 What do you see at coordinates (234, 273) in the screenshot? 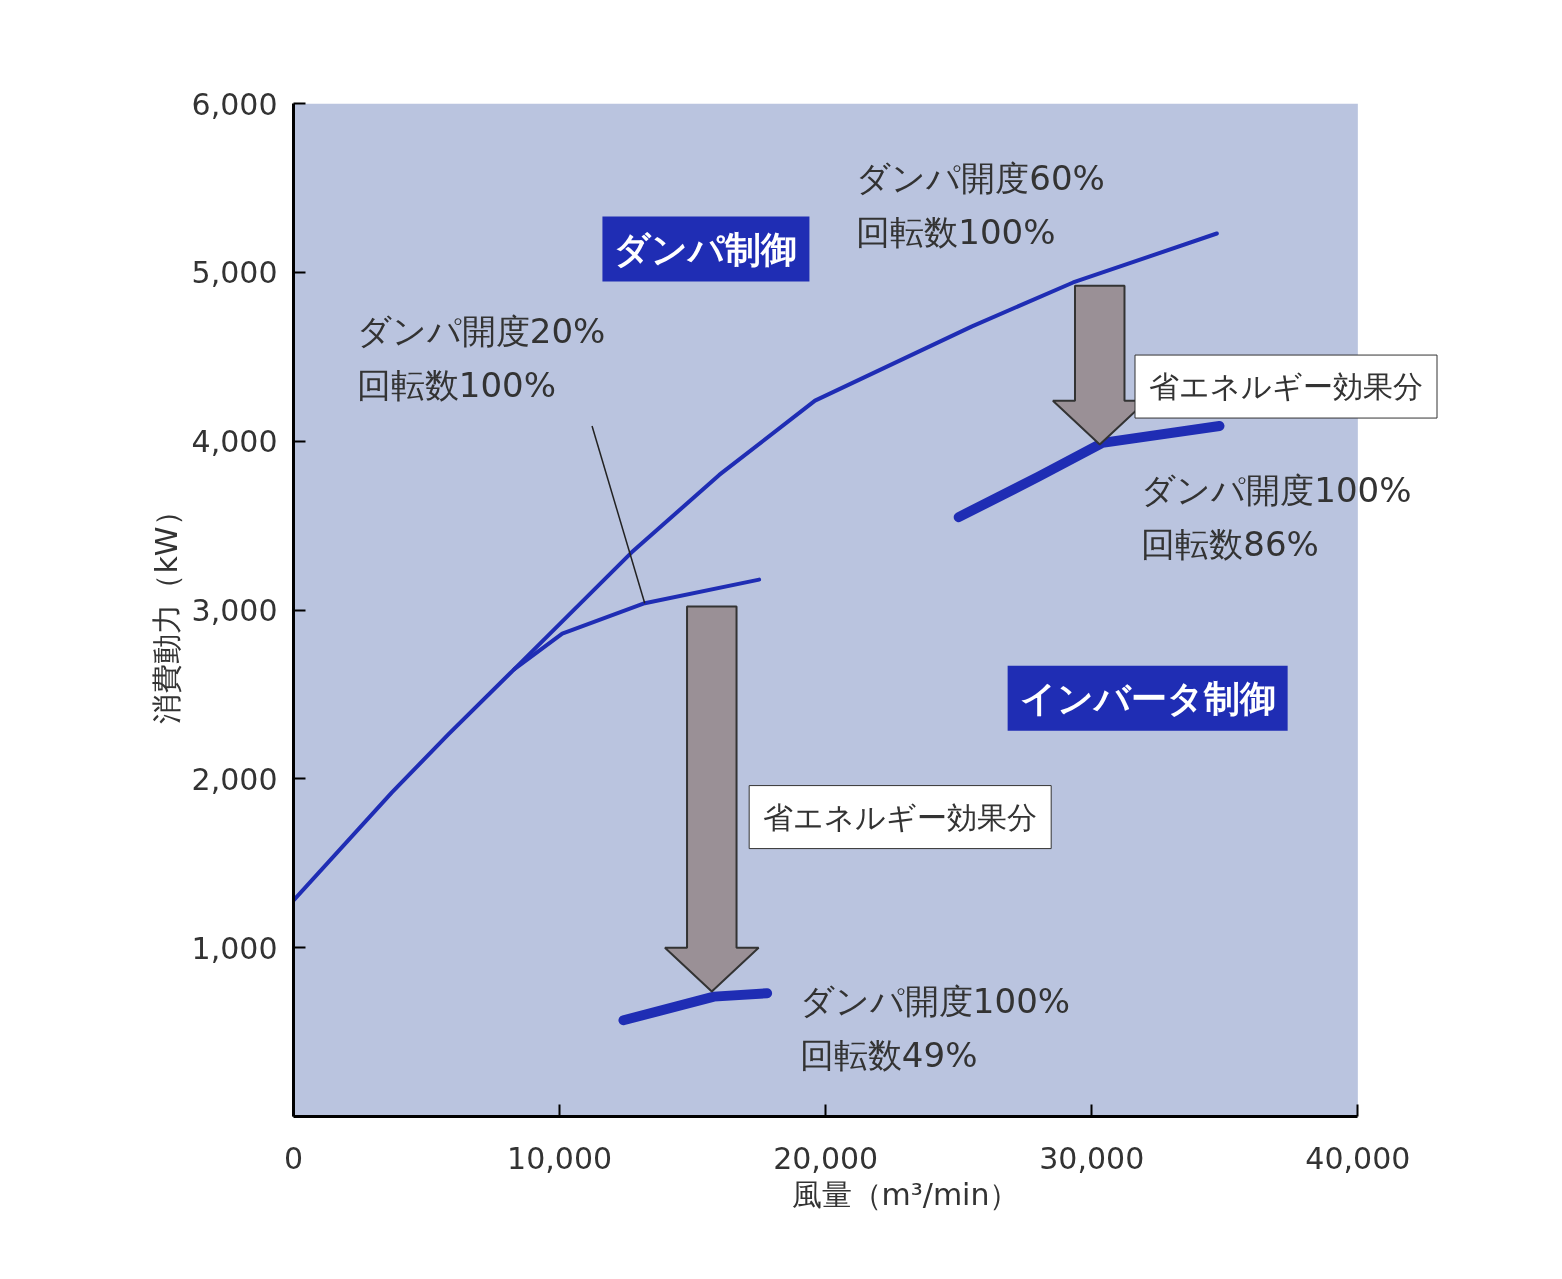
I see `y-tick-label: 5,000` at bounding box center [234, 273].